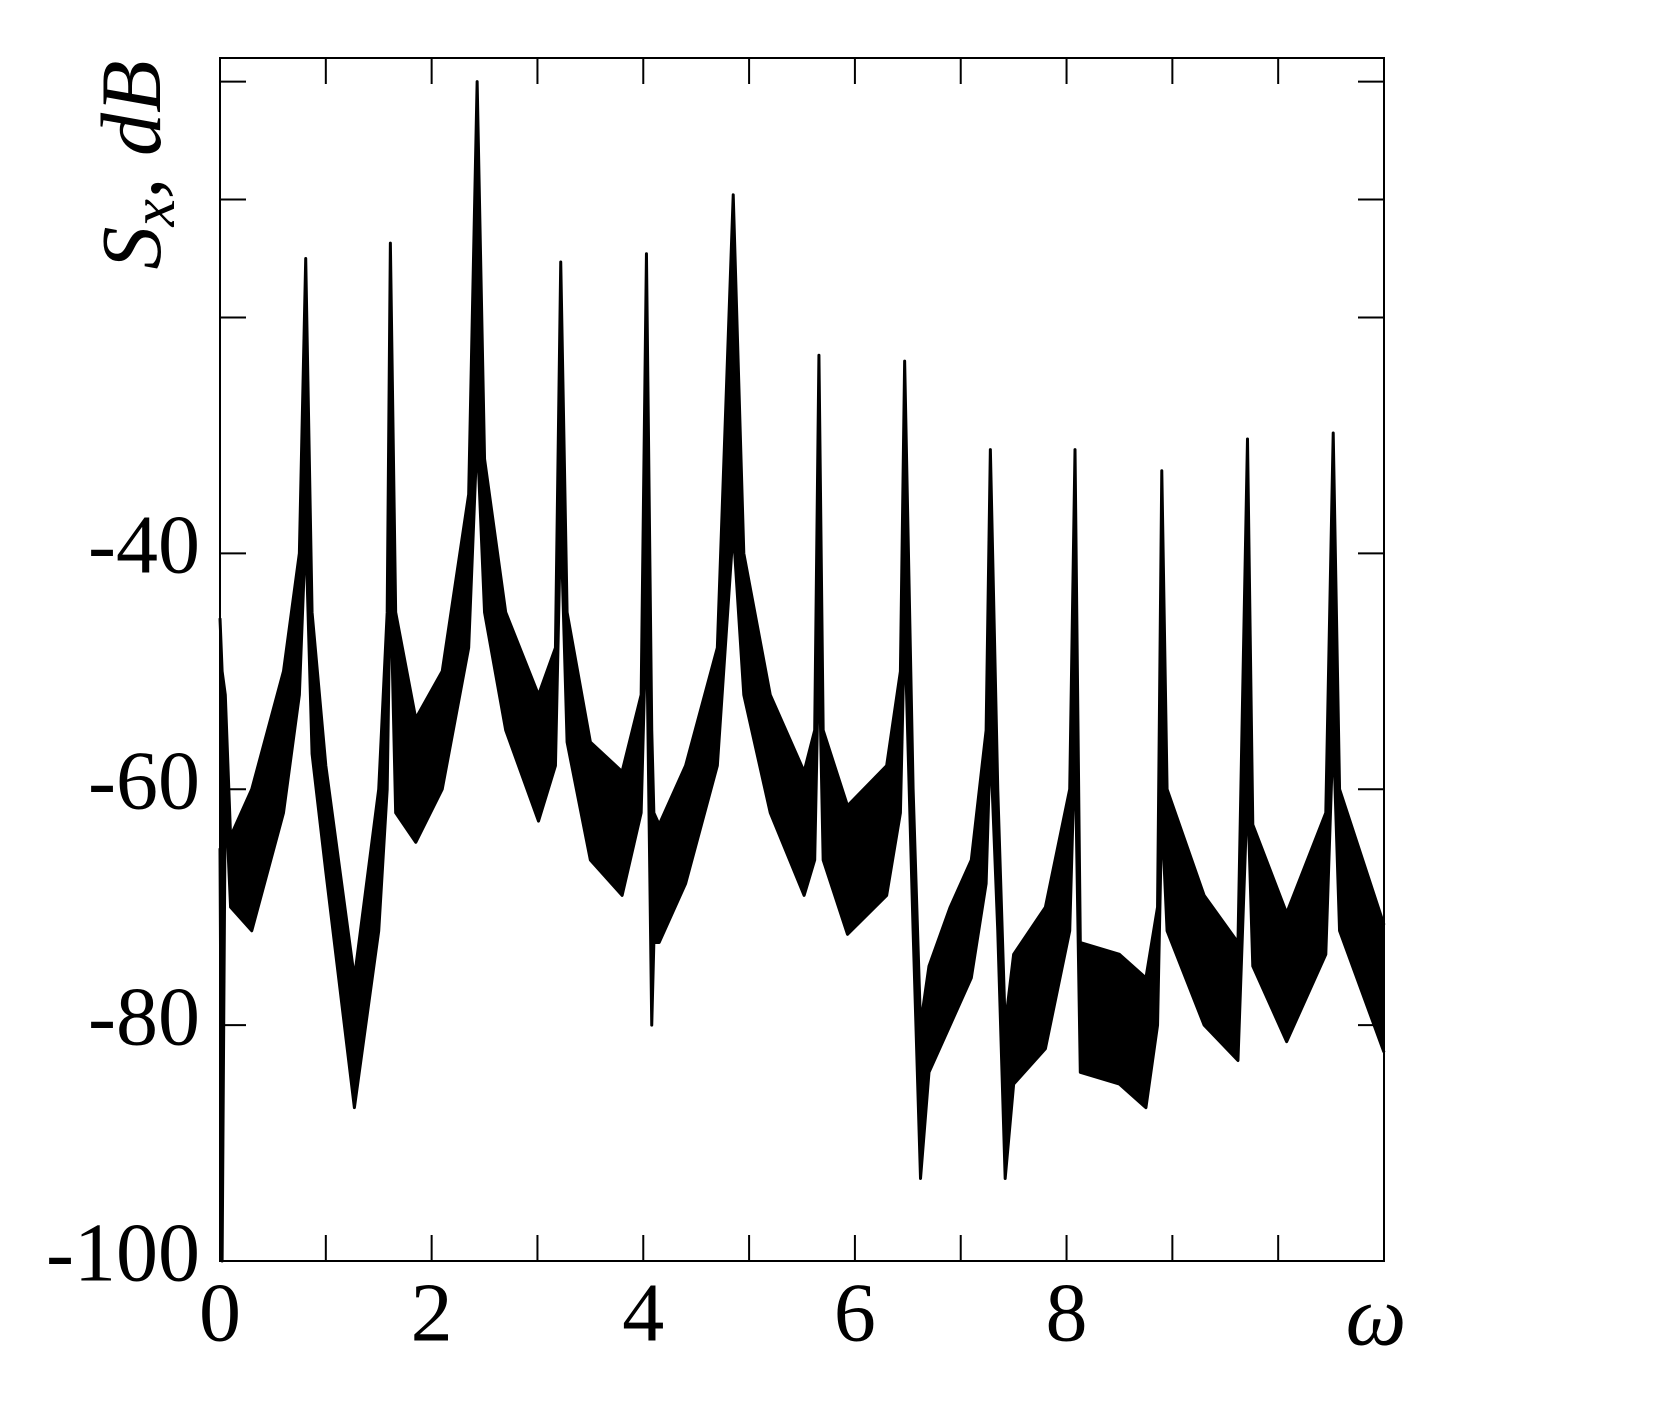 The image size is (1664, 1427). I want to click on x-tick-label: 8, so click(1067, 1312).